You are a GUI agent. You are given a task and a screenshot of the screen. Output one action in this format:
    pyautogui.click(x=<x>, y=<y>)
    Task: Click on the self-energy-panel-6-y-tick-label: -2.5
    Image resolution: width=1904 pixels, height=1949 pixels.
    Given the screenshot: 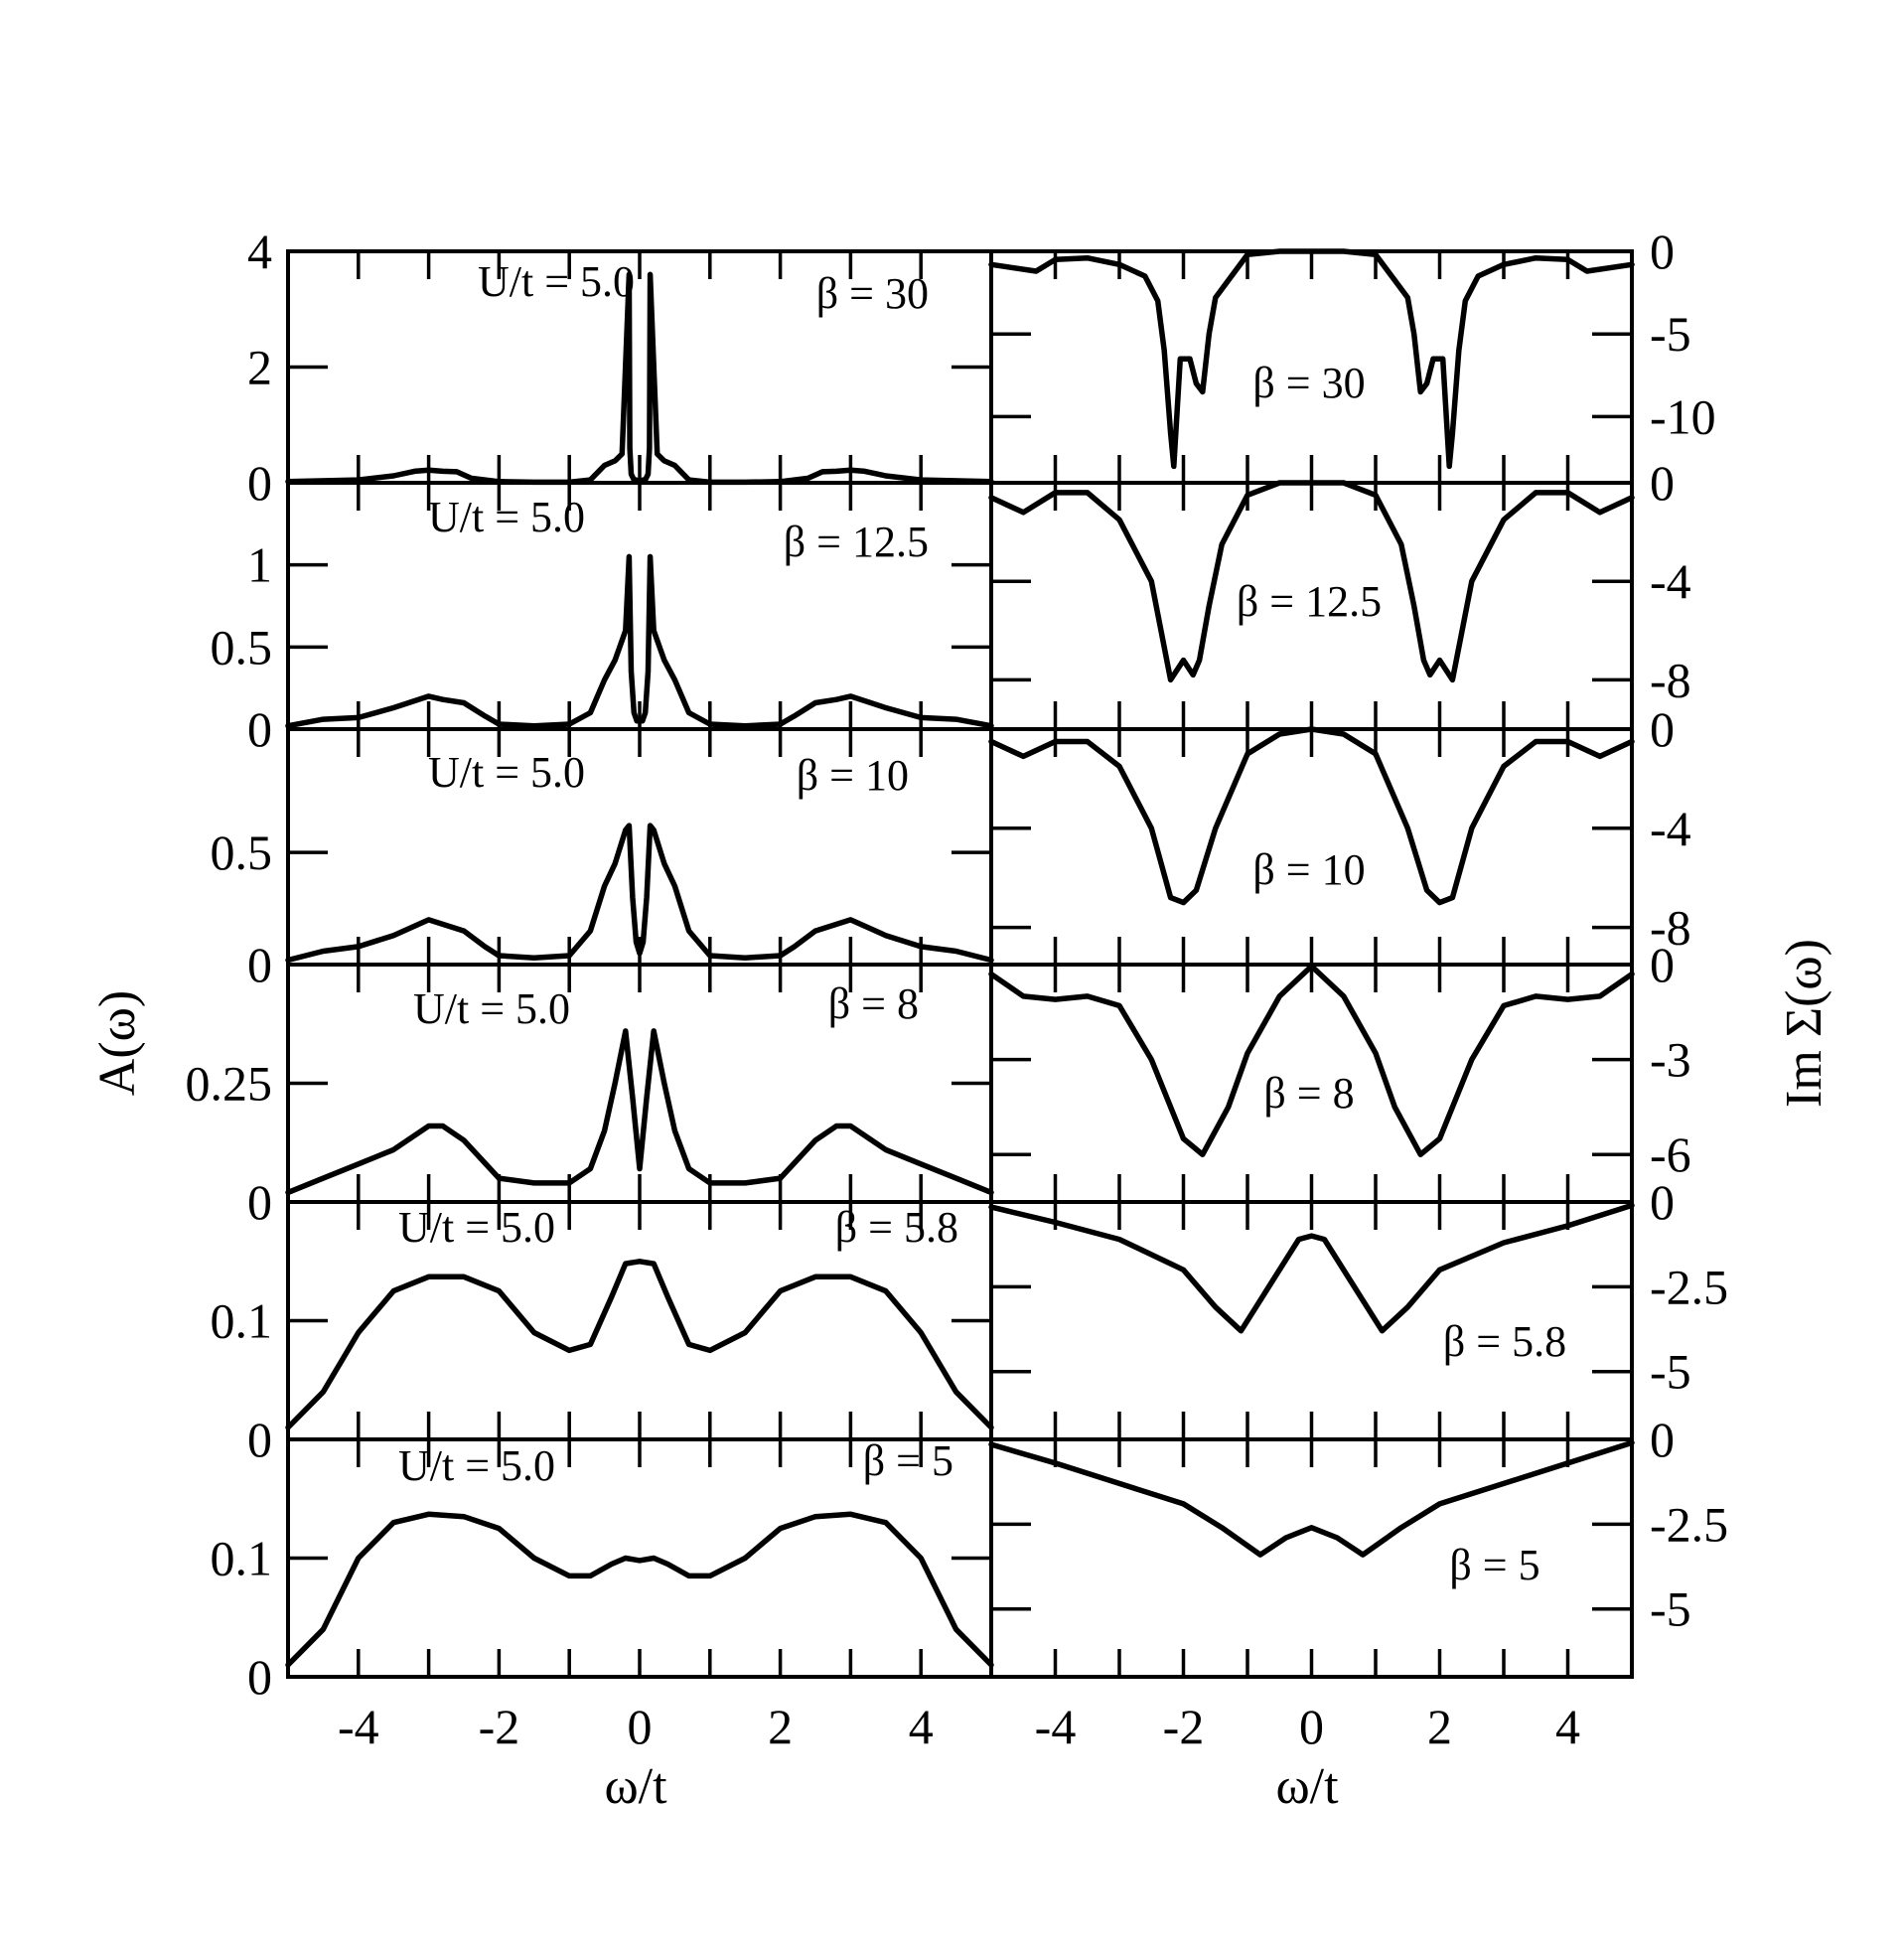 What is the action you would take?
    pyautogui.click(x=1689, y=1524)
    